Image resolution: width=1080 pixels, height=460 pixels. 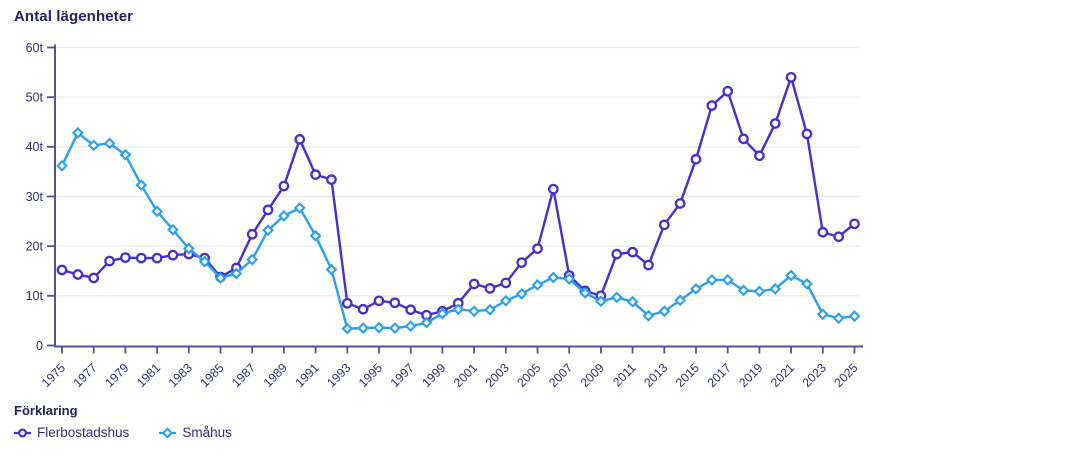 What do you see at coordinates (402, 375) in the screenshot?
I see `x-tick-label: 1997` at bounding box center [402, 375].